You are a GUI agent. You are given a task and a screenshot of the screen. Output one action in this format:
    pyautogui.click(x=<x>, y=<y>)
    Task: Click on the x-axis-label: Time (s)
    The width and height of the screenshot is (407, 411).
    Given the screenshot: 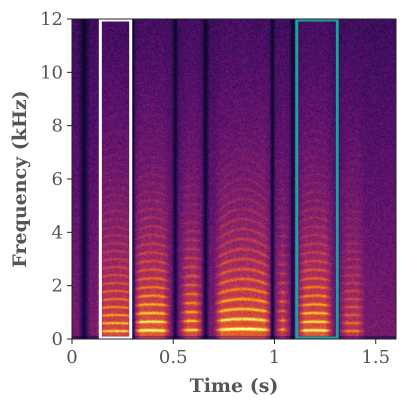 What is the action you would take?
    pyautogui.click(x=234, y=386)
    